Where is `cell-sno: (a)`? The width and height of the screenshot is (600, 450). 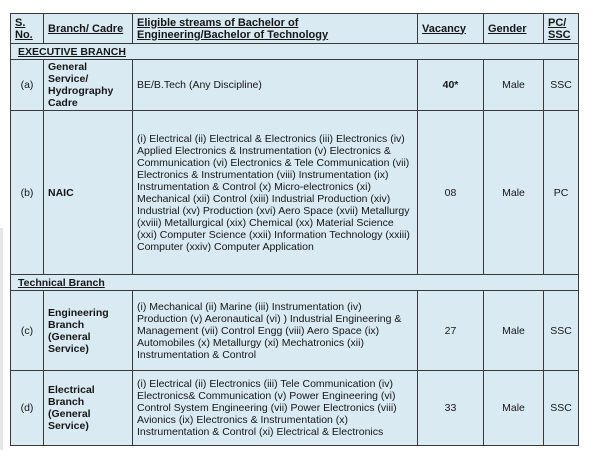
cell-sno: (a) is located at coordinates (27, 85).